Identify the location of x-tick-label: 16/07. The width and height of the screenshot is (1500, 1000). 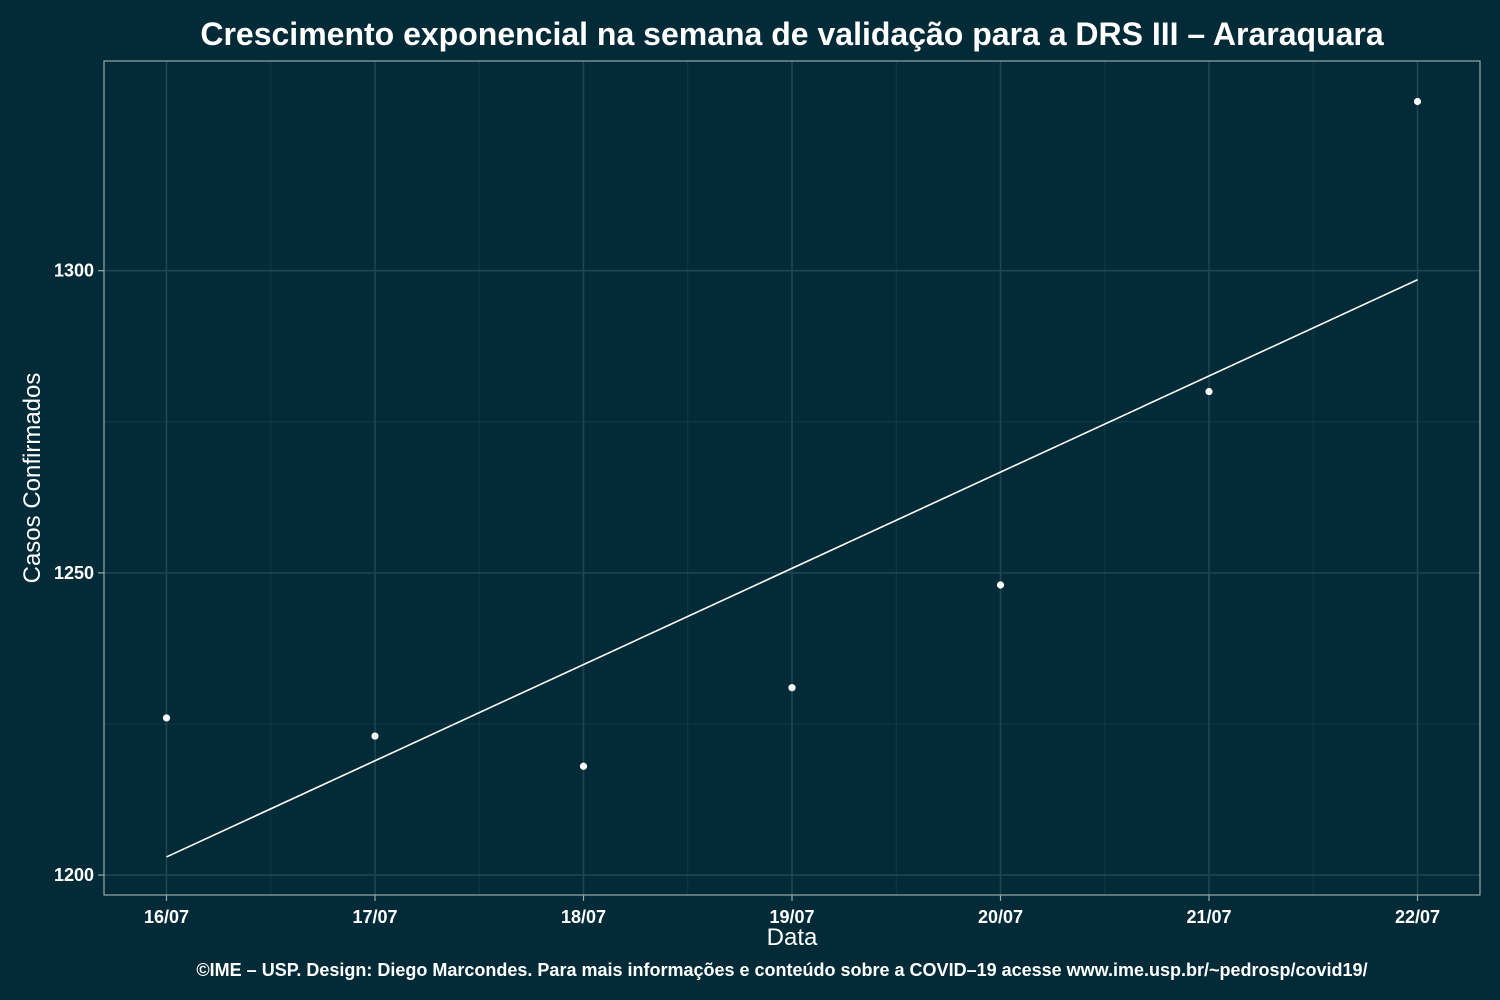
(166, 917).